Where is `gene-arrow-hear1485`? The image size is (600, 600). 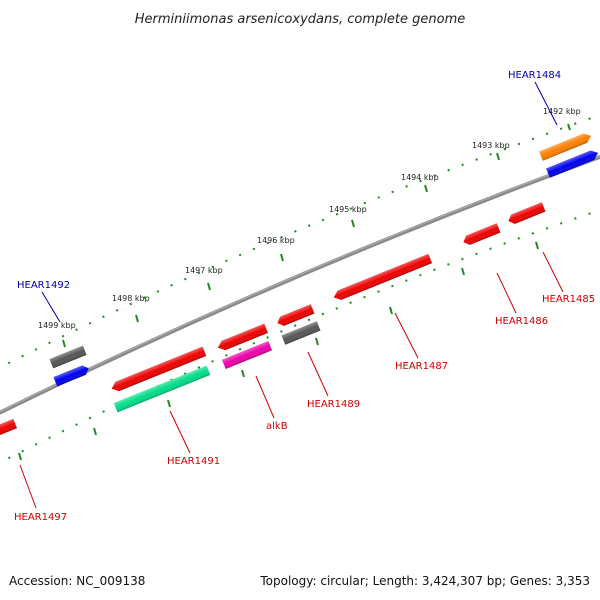
gene-arrow-hear1485 is located at coordinates (526, 214).